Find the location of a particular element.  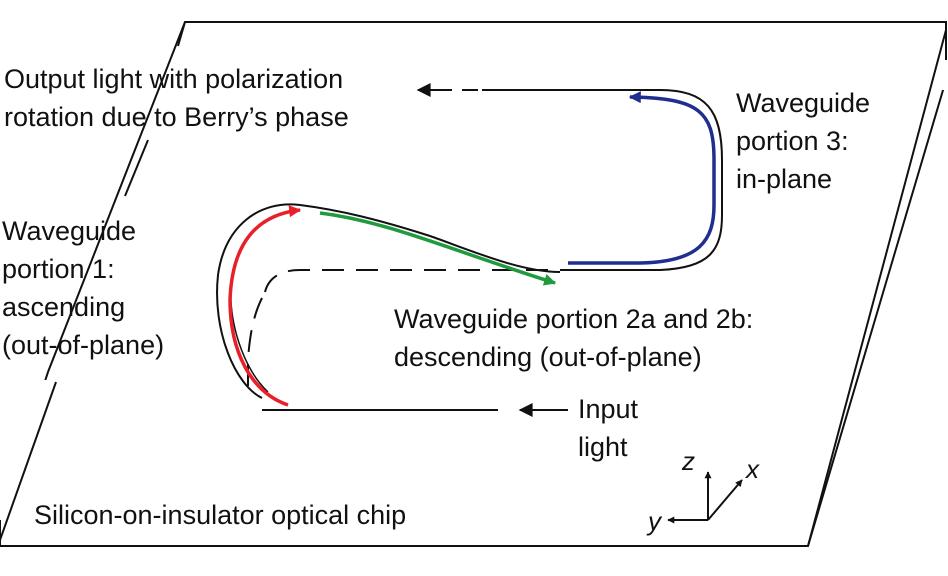

axis-x-arrow is located at coordinates (725, 500).